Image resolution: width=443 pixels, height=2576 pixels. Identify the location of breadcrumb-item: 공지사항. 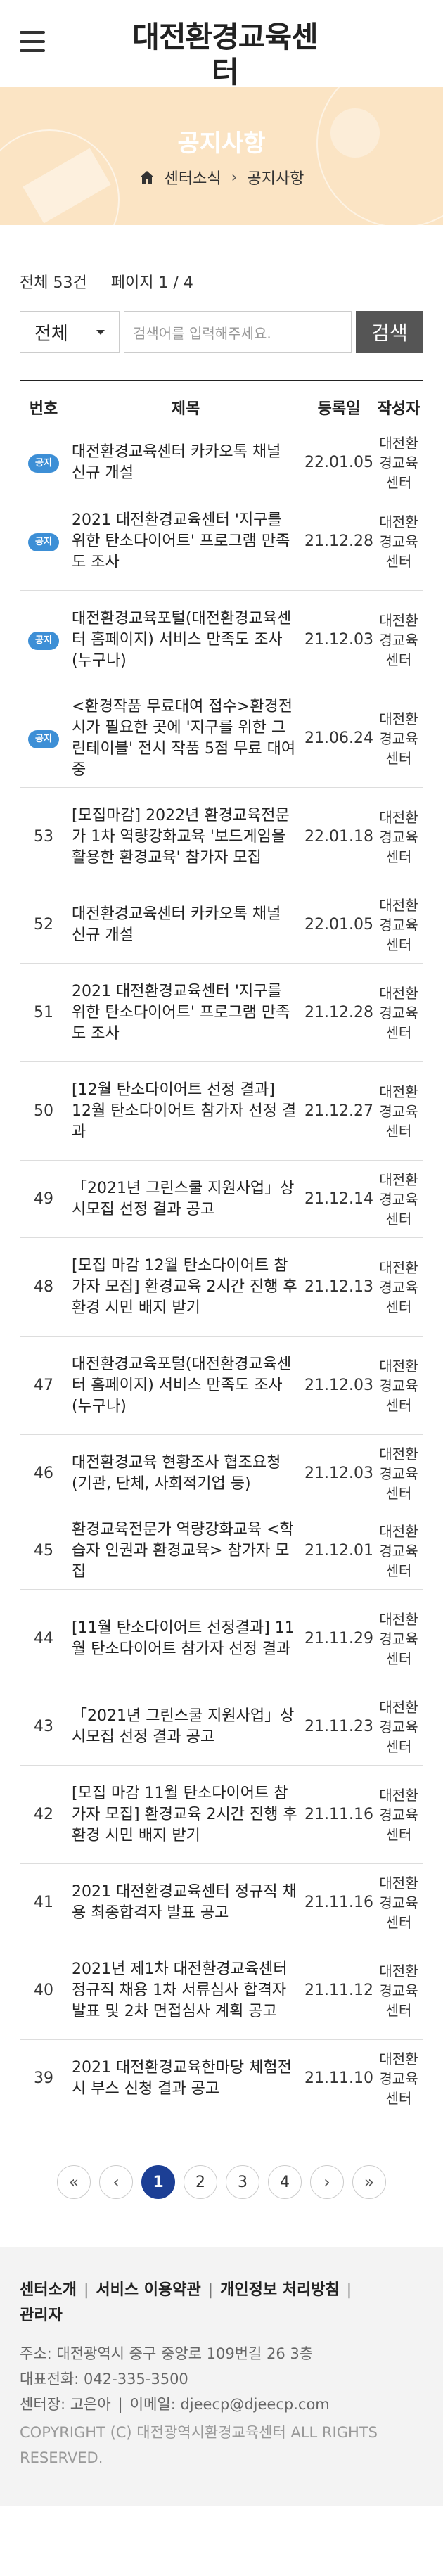
(275, 179).